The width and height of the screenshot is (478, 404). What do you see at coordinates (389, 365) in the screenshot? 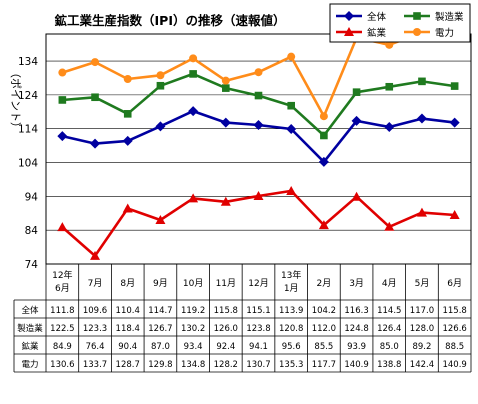
I see `table-cell: 138.8` at bounding box center [389, 365].